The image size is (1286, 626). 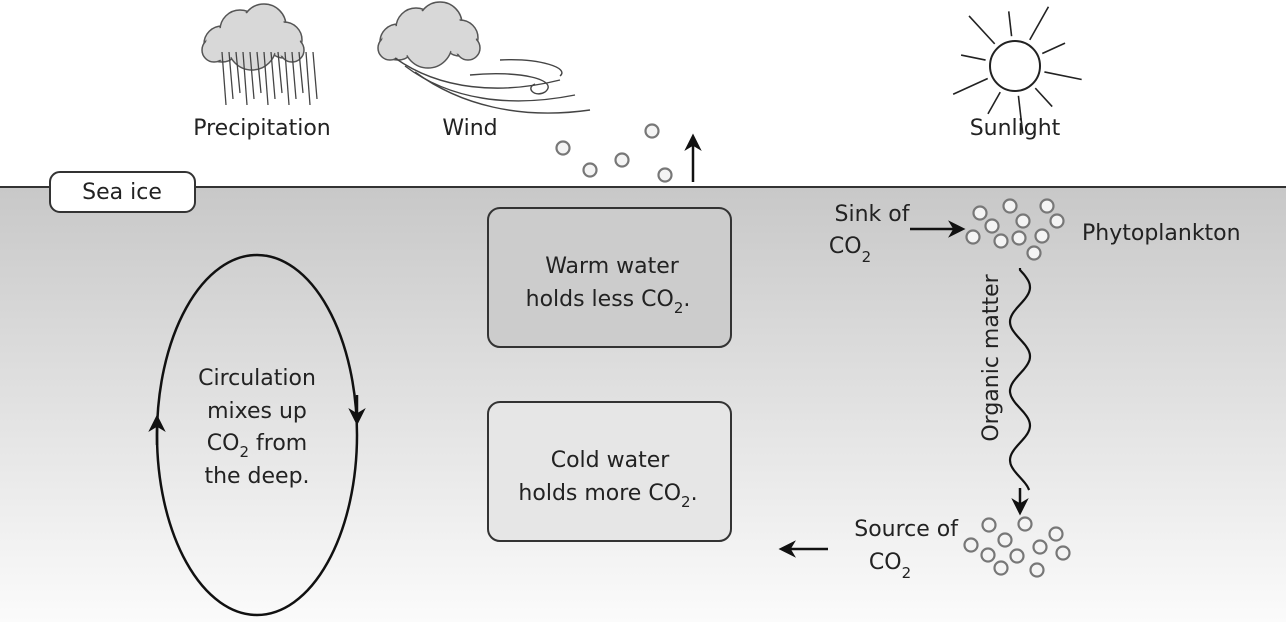 I want to click on sea-ice-box, so click(x=122, y=192).